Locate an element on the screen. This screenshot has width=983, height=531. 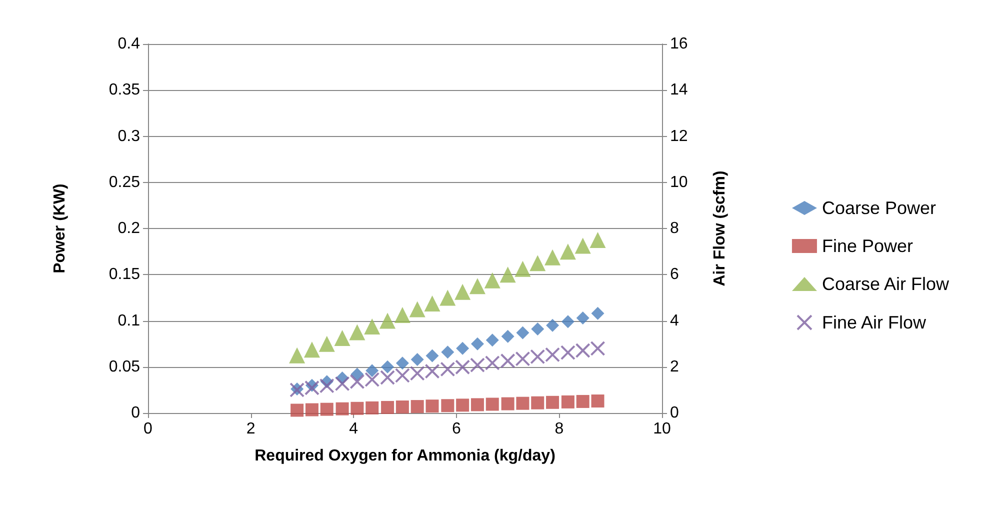
x-tick-label: 8 is located at coordinates (559, 429).